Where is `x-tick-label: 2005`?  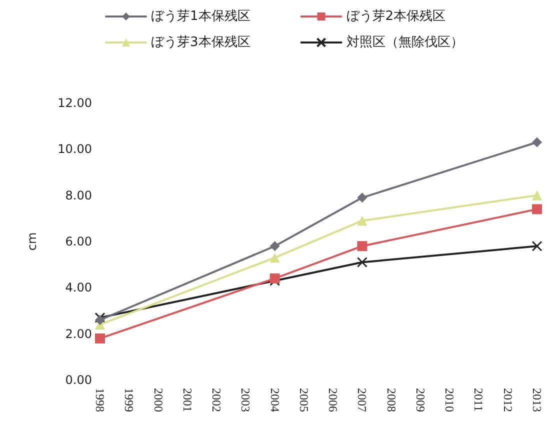 x-tick-label: 2005 is located at coordinates (303, 400).